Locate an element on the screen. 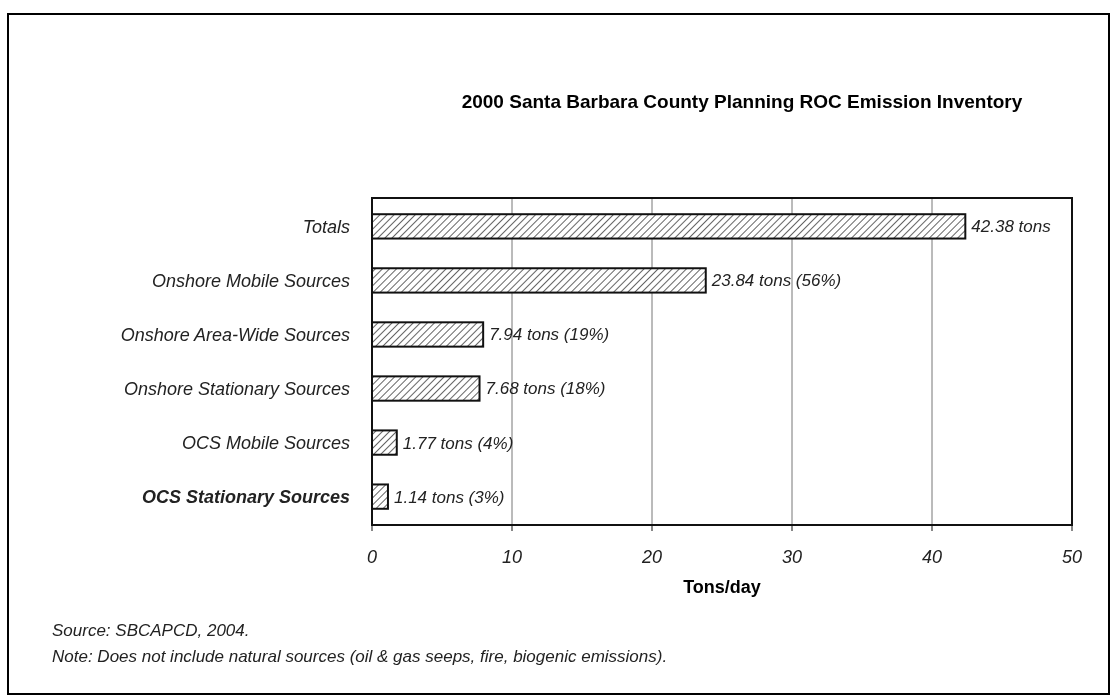 The width and height of the screenshot is (1117, 700). data-label: 1.14 tons (3%) is located at coordinates (449, 497).